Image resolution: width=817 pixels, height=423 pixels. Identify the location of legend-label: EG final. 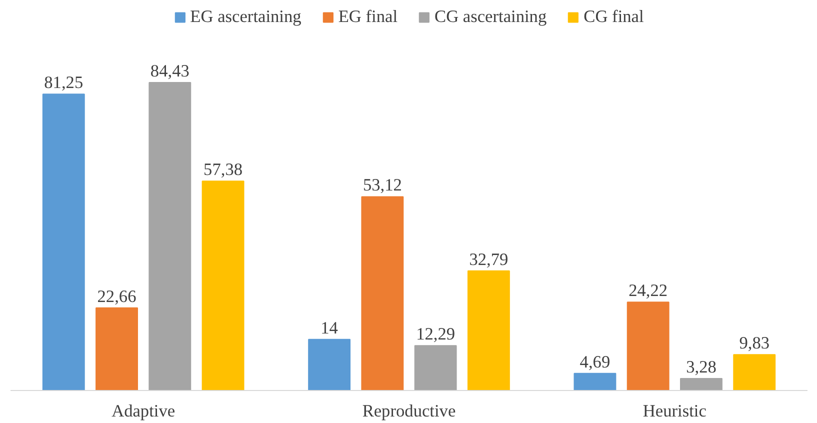
(368, 17).